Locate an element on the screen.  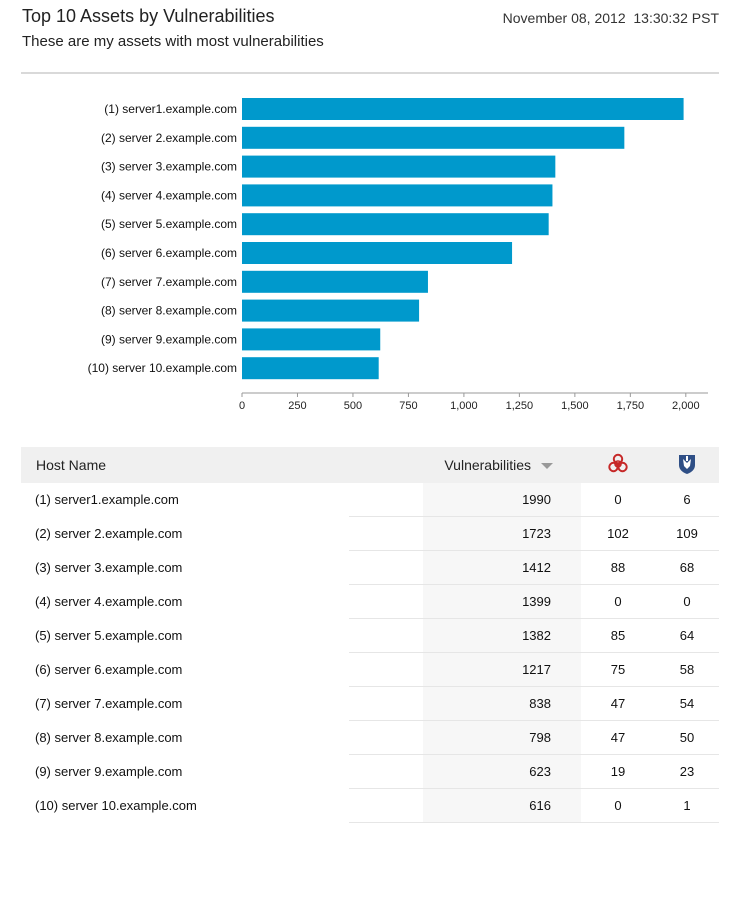
cell-exploits: 54 is located at coordinates (687, 703).